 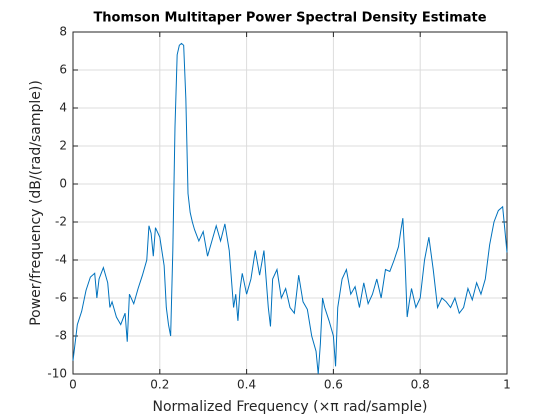 What do you see at coordinates (246, 385) in the screenshot?
I see `x-tick-label: 0.4` at bounding box center [246, 385].